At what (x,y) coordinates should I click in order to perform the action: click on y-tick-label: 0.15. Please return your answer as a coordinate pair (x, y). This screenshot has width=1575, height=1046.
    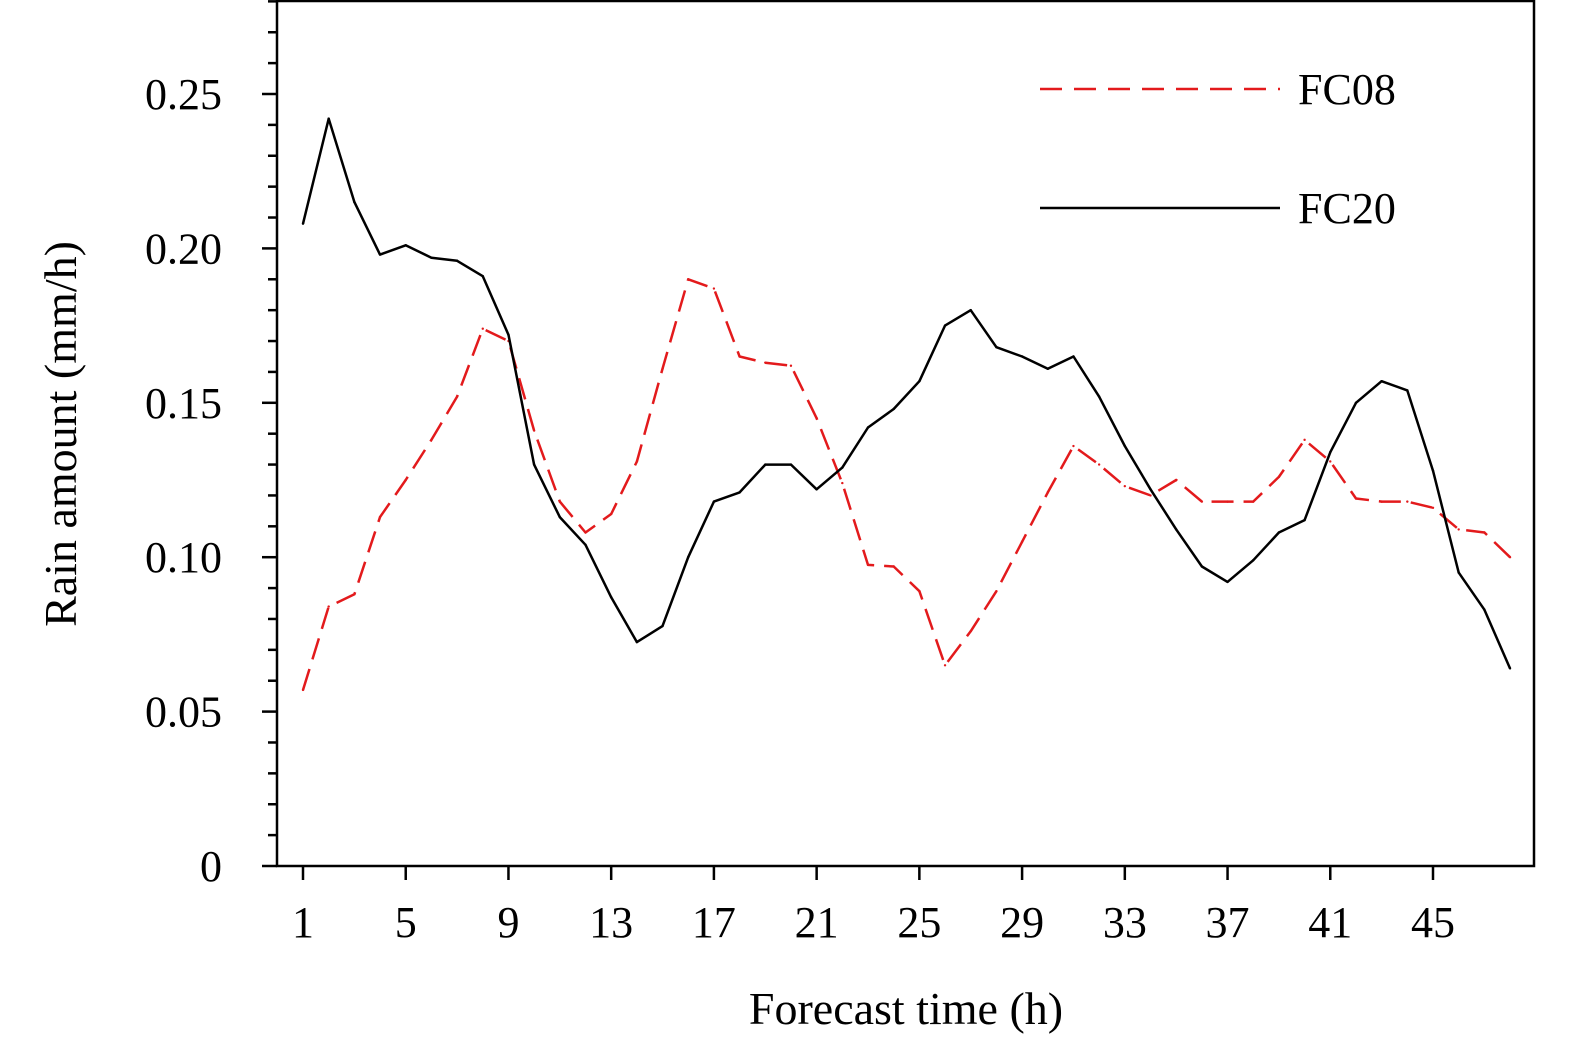
    Looking at the image, I should click on (183, 403).